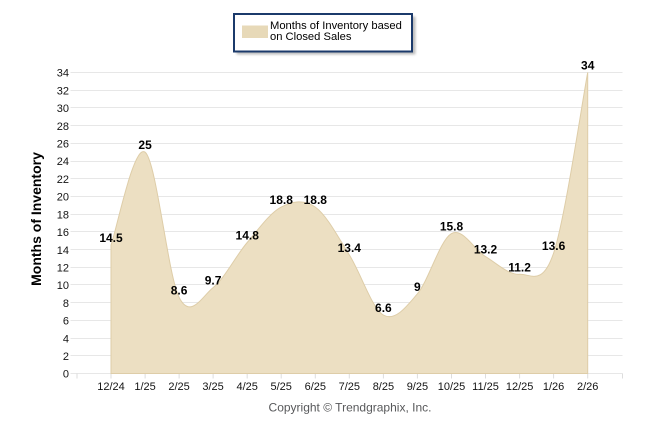 The height and width of the screenshot is (434, 646). What do you see at coordinates (111, 387) in the screenshot?
I see `svg-text: 12/24` at bounding box center [111, 387].